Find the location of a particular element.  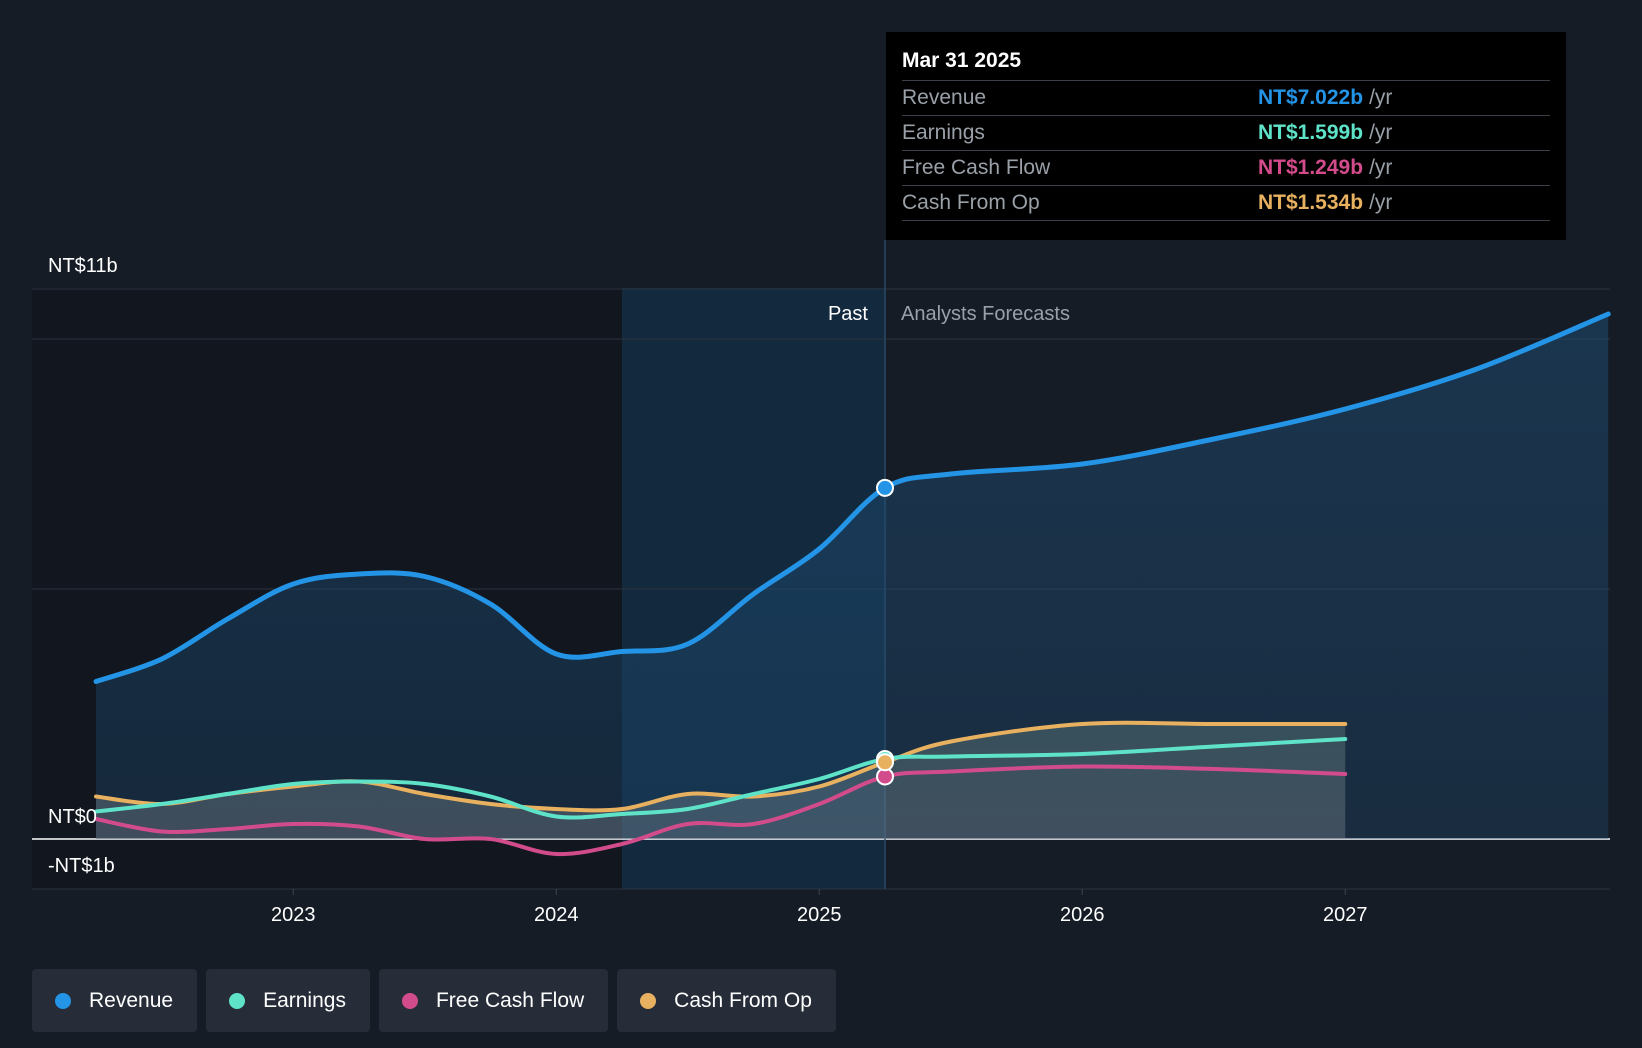

legend-item-earnings: Earnings is located at coordinates (288, 1000).